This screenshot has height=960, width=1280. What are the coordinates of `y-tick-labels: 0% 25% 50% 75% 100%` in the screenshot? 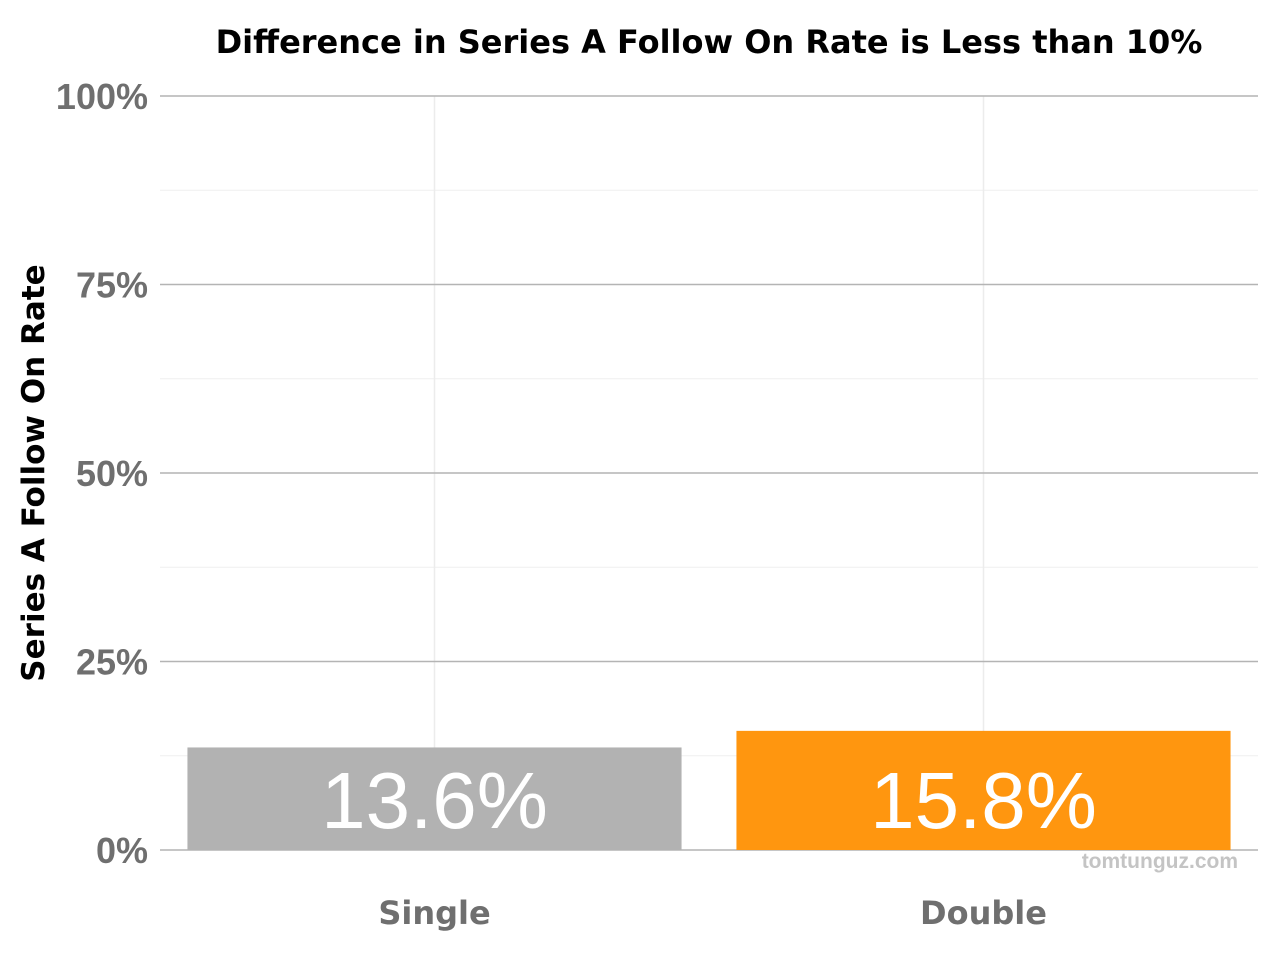 It's located at (102, 473).